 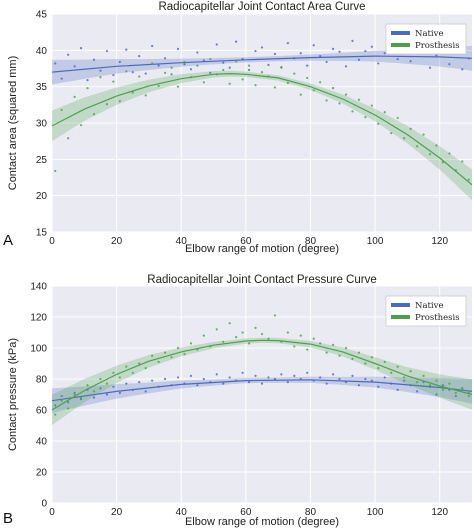 I want to click on x-tick-label: 0, so click(x=52, y=512).